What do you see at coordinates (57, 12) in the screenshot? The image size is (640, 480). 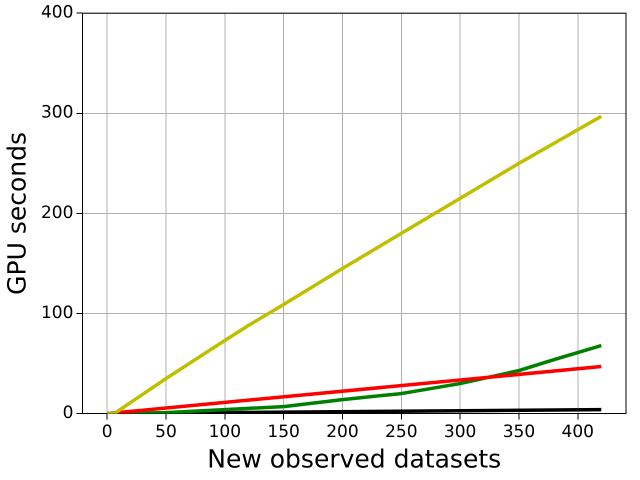 I see `y-tick-label: 400` at bounding box center [57, 12].